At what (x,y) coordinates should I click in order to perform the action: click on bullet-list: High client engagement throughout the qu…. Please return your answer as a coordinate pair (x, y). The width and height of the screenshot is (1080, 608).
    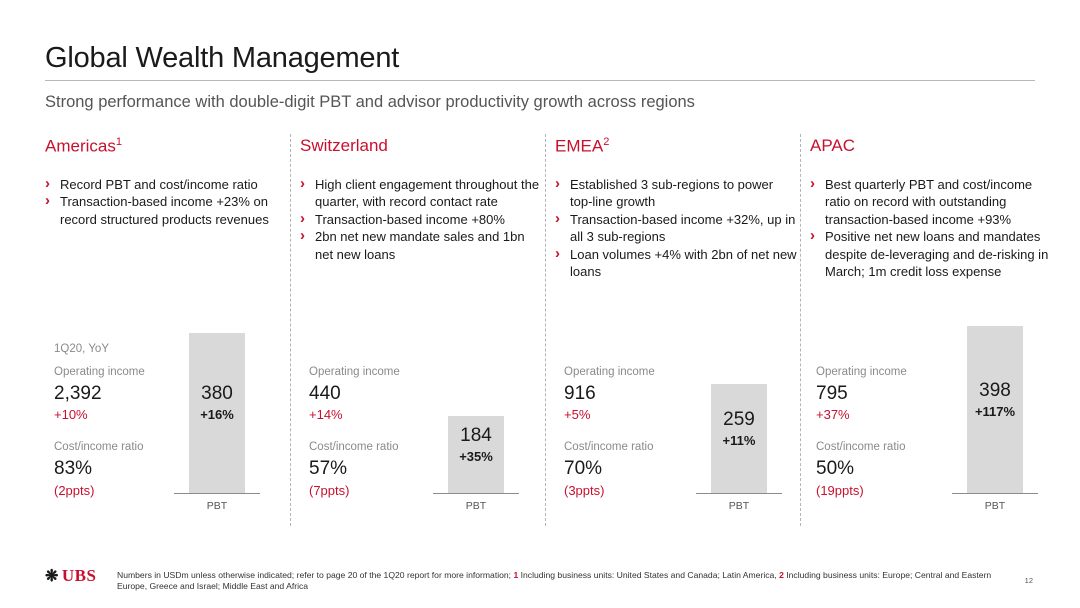
    Looking at the image, I should click on (421, 219).